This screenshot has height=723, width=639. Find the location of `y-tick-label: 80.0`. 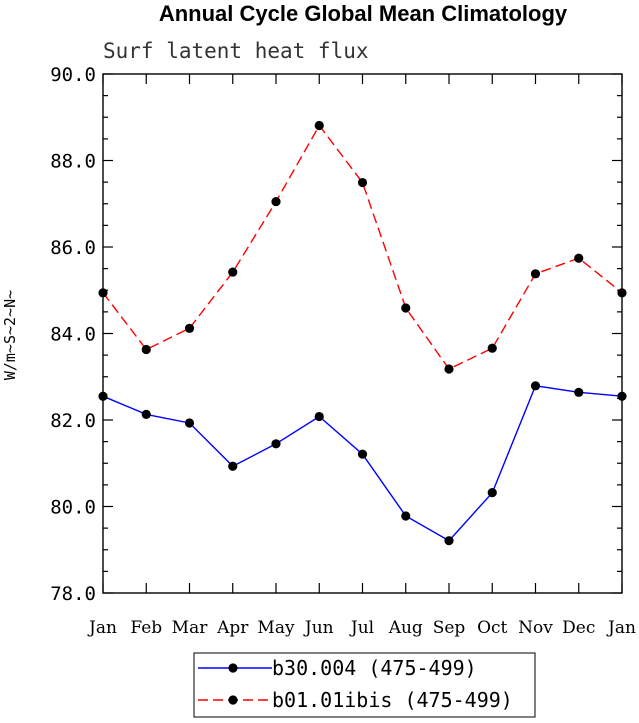

y-tick-label: 80.0 is located at coordinates (73, 508).